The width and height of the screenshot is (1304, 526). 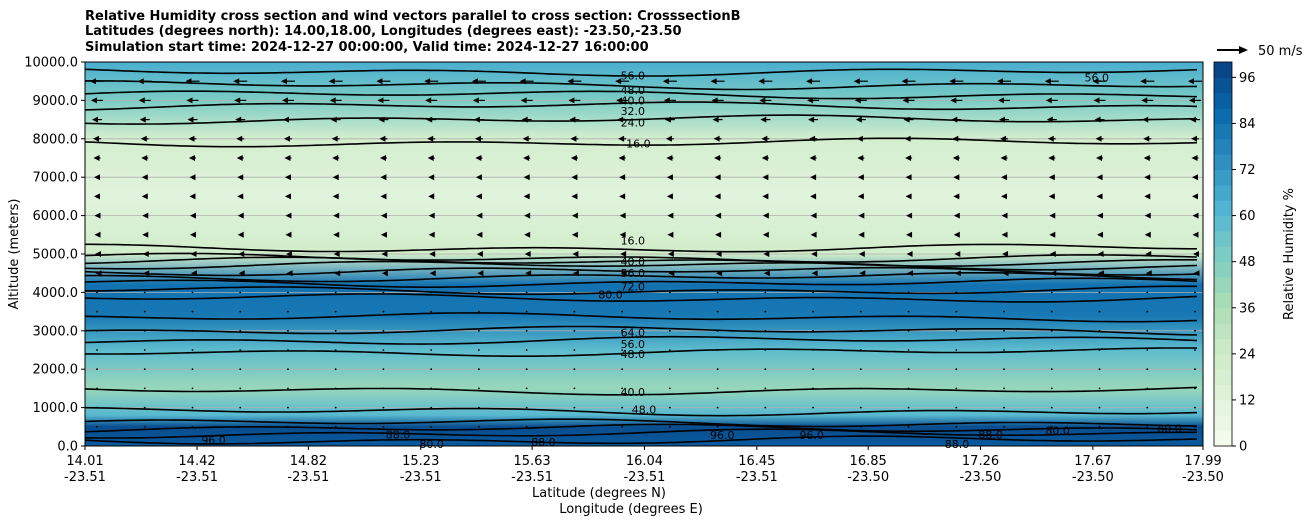 I want to click on colorbar-tick-label: 12, so click(x=1247, y=400).